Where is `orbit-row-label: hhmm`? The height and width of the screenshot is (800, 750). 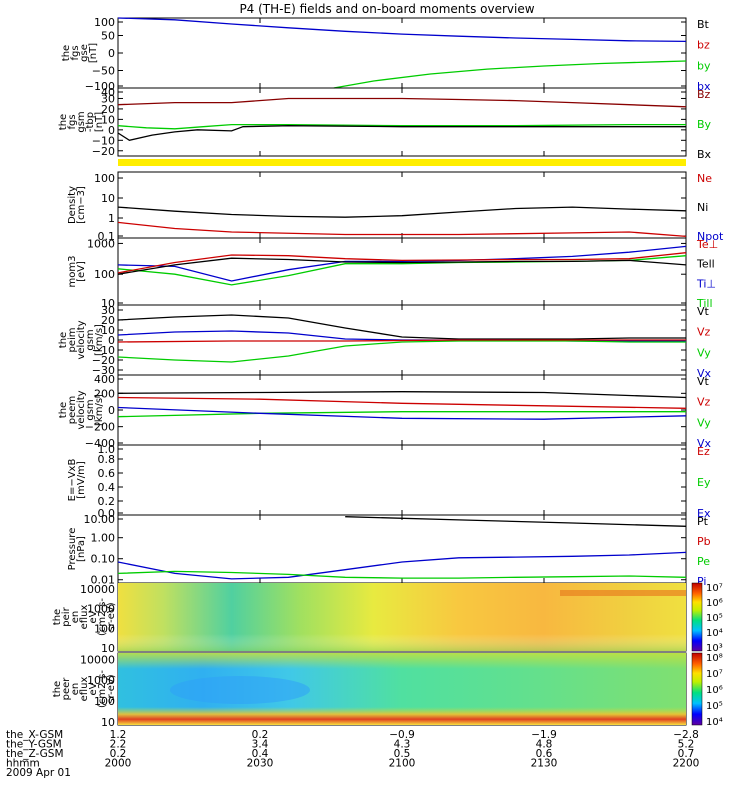
orbit-row-label: hhmm is located at coordinates (23, 764).